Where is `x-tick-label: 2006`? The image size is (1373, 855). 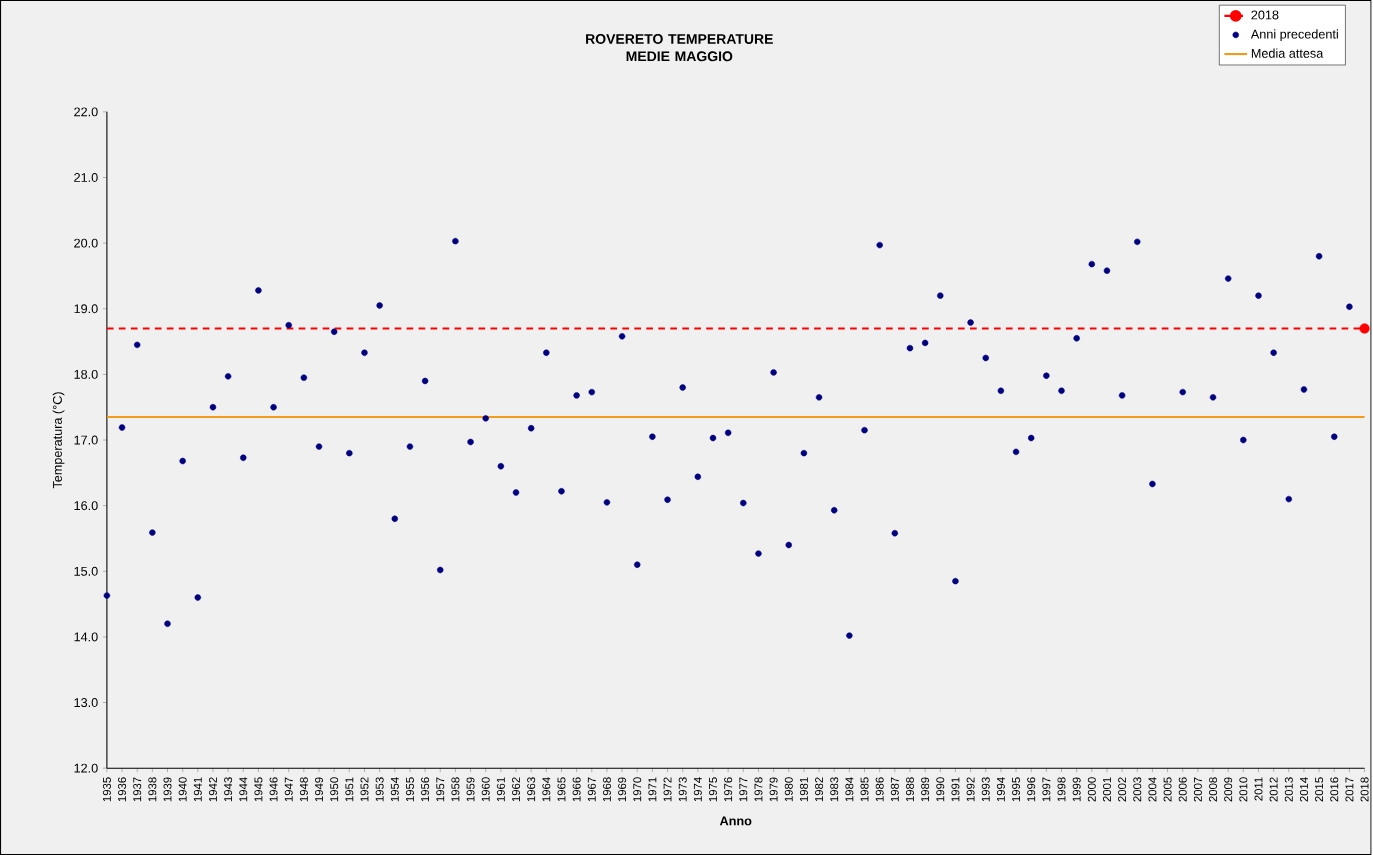 x-tick-label: 2006 is located at coordinates (1182, 789).